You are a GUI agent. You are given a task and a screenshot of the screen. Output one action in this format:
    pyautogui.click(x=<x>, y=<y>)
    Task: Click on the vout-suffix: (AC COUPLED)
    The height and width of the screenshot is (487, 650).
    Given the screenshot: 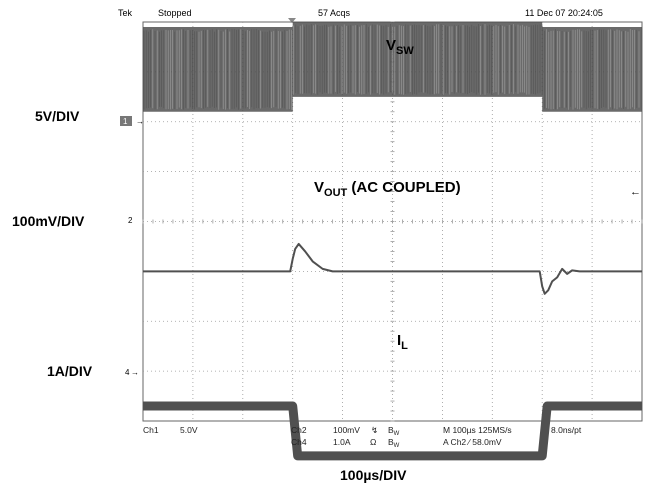 What is the action you would take?
    pyautogui.click(x=403, y=187)
    